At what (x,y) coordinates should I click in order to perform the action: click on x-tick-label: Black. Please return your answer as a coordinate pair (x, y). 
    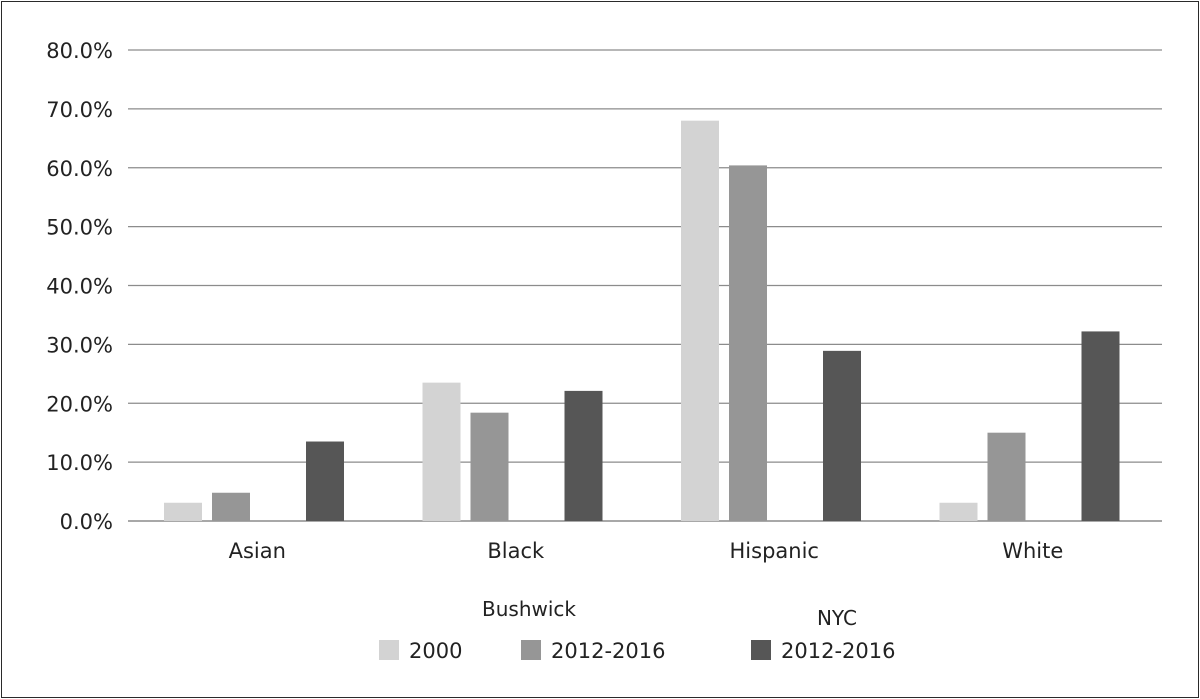
    Looking at the image, I should click on (516, 551).